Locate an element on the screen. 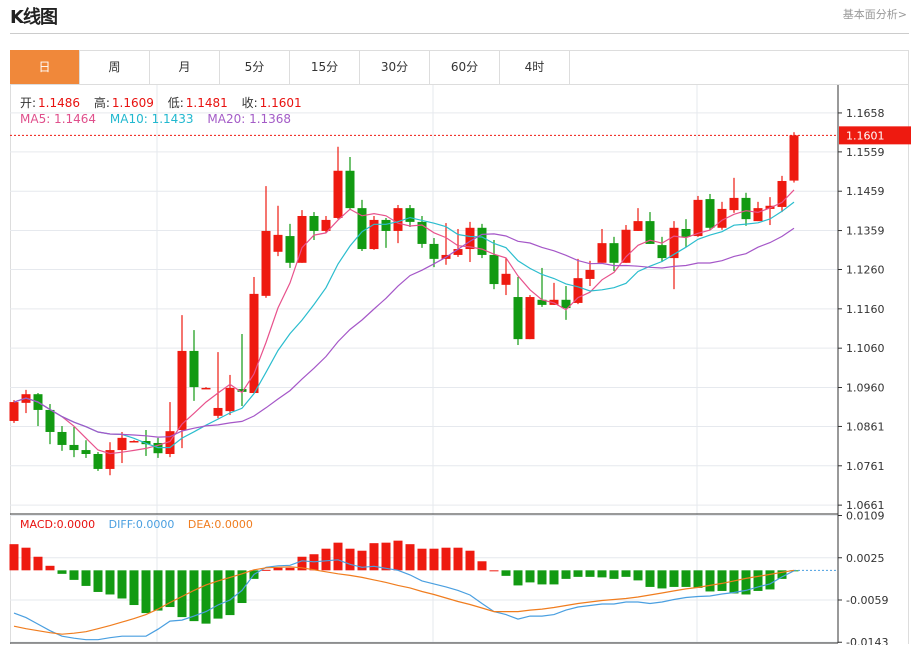 Image resolution: width=913 pixels, height=645 pixels. fundamental-analysis-link: 基本面分析> is located at coordinates (874, 14).